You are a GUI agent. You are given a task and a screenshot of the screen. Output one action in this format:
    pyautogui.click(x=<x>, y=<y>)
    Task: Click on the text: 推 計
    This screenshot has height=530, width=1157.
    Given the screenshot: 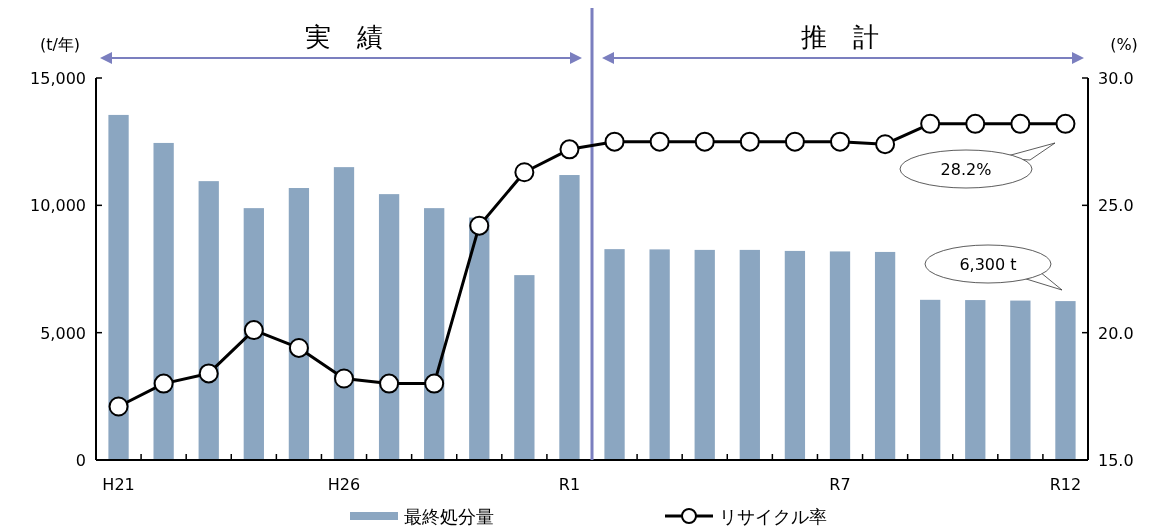 What is the action you would take?
    pyautogui.click(x=840, y=37)
    